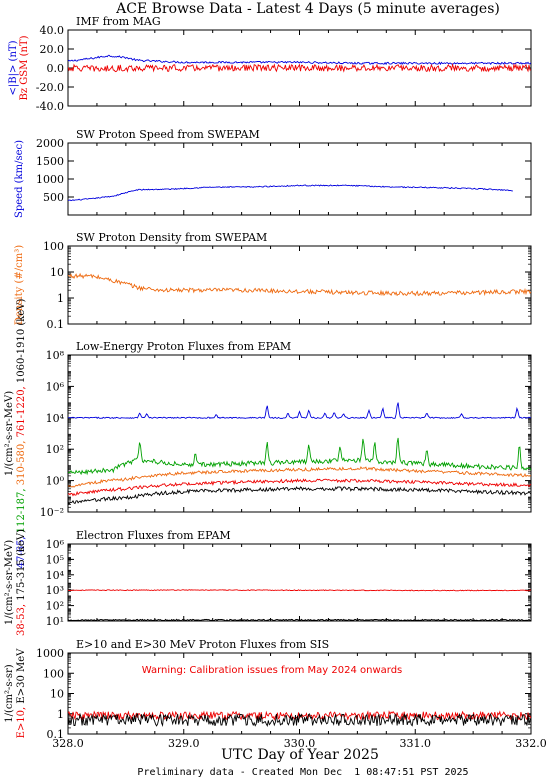 This screenshot has height=783, width=550. I want to click on y-axis-label: Bz GSM (nT), so click(24, 67).